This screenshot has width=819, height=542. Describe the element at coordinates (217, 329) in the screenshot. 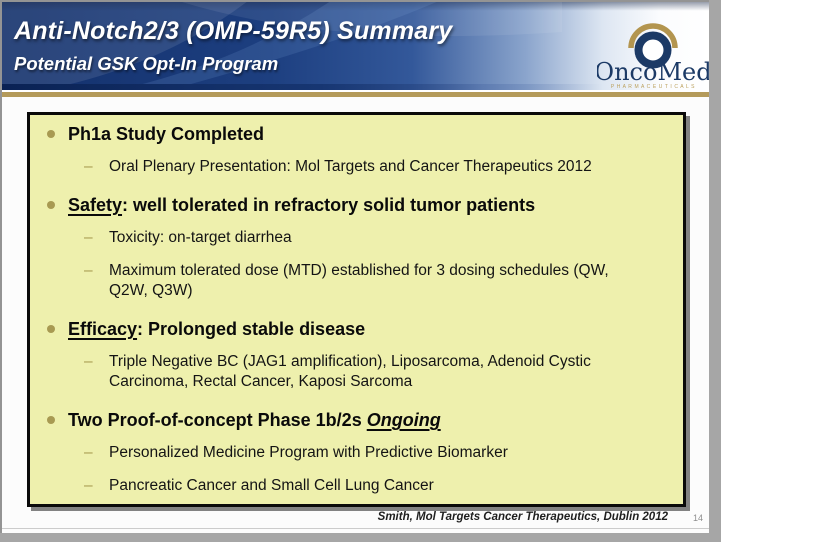

I see `main-bullet-text: Efficacy: Prolonged stable disease` at that location.